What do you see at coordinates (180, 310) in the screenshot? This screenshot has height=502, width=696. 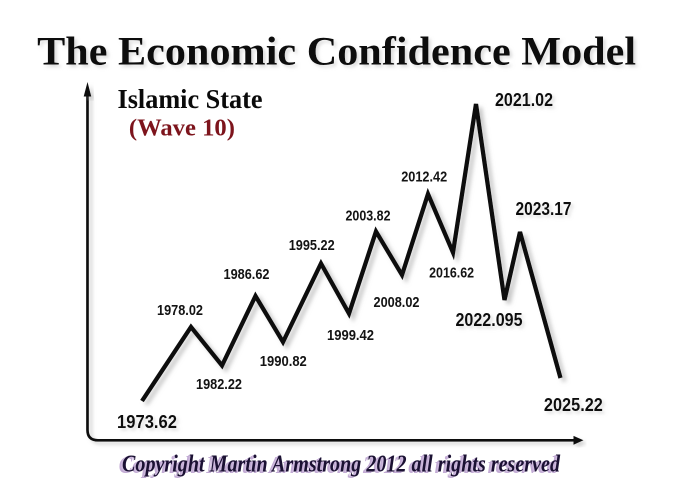 I see `svg-text: 1978.02` at bounding box center [180, 310].